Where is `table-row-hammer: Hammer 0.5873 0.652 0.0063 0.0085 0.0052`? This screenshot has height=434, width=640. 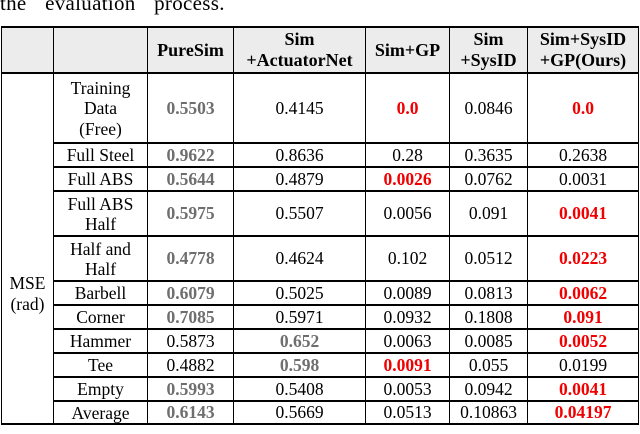
table-row-hammer: Hammer 0.5873 0.652 0.0063 0.0085 0.0052 is located at coordinates (320, 341).